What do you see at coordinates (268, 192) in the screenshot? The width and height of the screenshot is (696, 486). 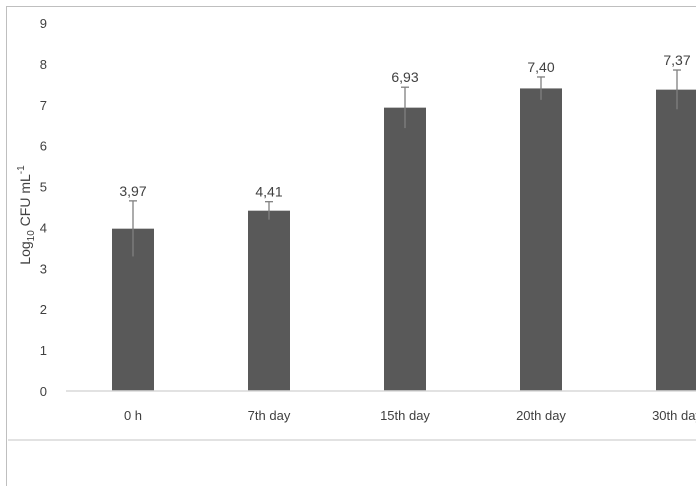 I see `data-label: 4,41` at bounding box center [268, 192].